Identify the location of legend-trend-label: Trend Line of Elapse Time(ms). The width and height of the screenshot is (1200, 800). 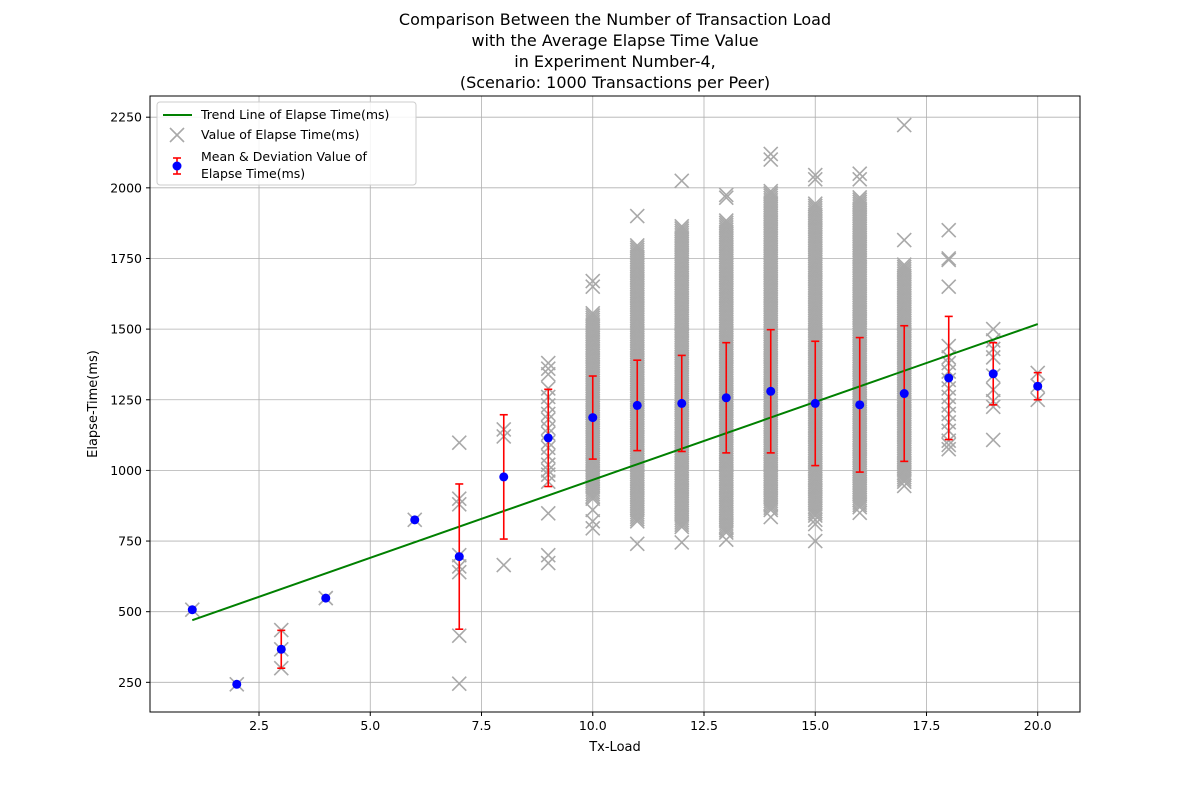
(294, 114).